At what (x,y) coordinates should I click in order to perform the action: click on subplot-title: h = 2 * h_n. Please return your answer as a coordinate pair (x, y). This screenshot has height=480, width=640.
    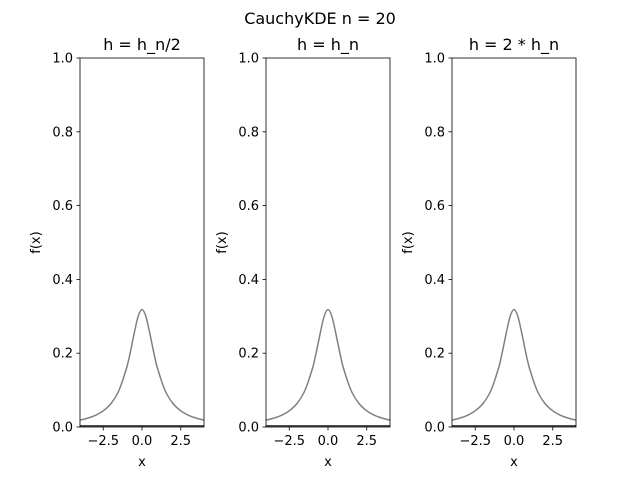
    Looking at the image, I should click on (514, 45).